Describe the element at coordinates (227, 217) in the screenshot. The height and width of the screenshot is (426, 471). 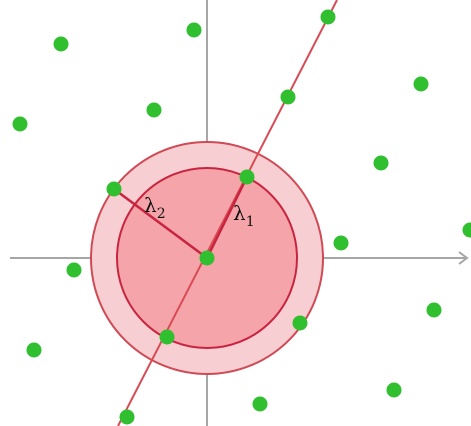
I see `lambda1-radius-line` at that location.